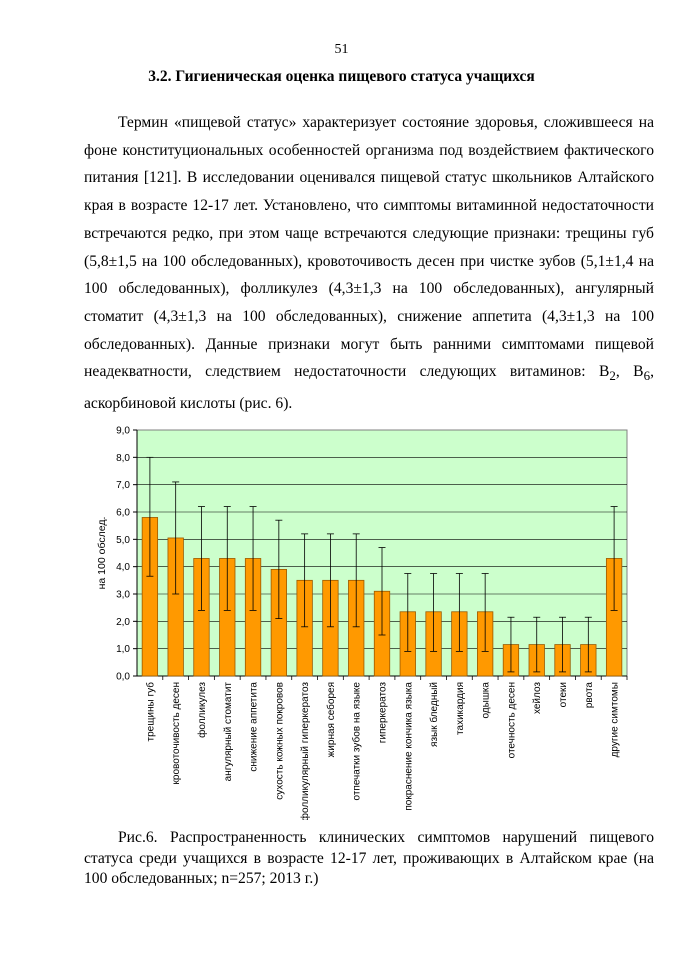 Image resolution: width=683 pixels, height=967 pixels. I want to click on x-category-label: рвота, so click(589, 695).